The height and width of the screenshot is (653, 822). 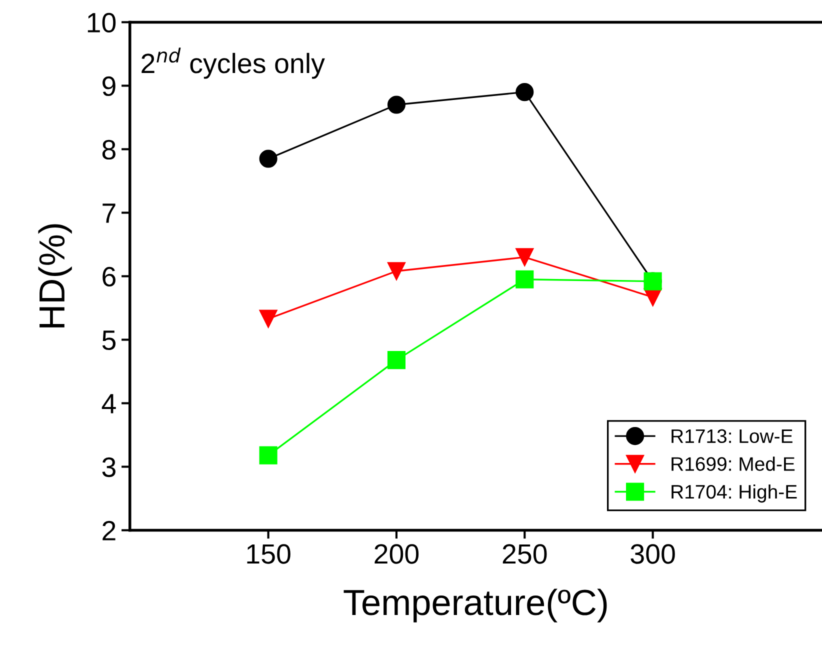 What do you see at coordinates (109, 340) in the screenshot?
I see `y-tick-label: 5` at bounding box center [109, 340].